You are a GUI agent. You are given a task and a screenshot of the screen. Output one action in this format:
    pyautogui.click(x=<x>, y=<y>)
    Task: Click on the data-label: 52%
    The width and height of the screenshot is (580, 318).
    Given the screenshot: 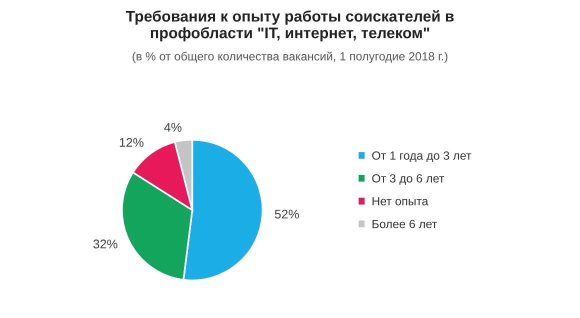 What is the action you would take?
    pyautogui.click(x=286, y=214)
    